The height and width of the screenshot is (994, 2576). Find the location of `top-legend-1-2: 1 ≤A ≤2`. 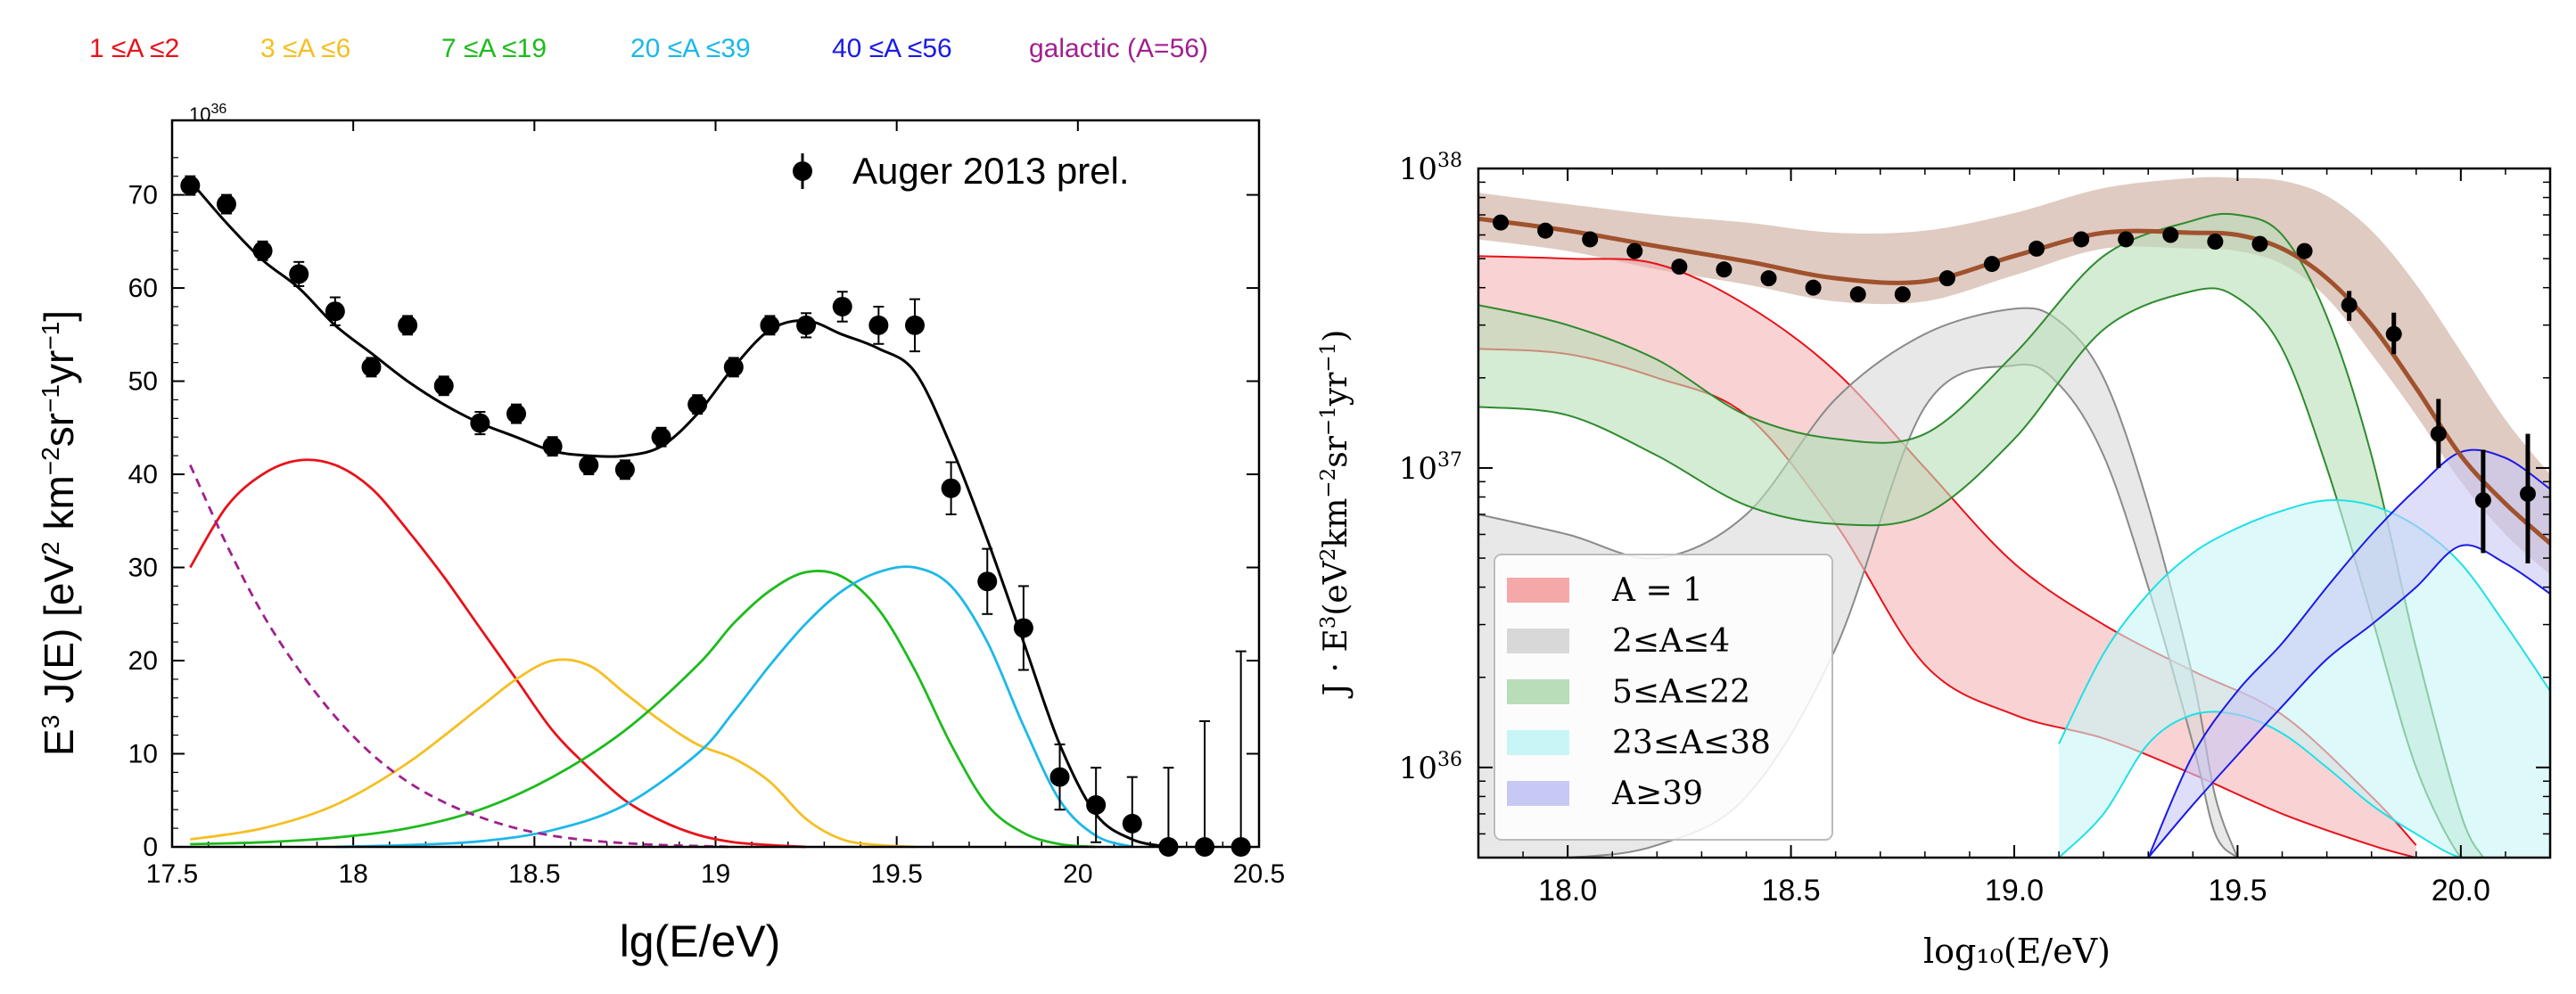

top-legend-1-2: 1 ≤A ≤2 is located at coordinates (134, 49).